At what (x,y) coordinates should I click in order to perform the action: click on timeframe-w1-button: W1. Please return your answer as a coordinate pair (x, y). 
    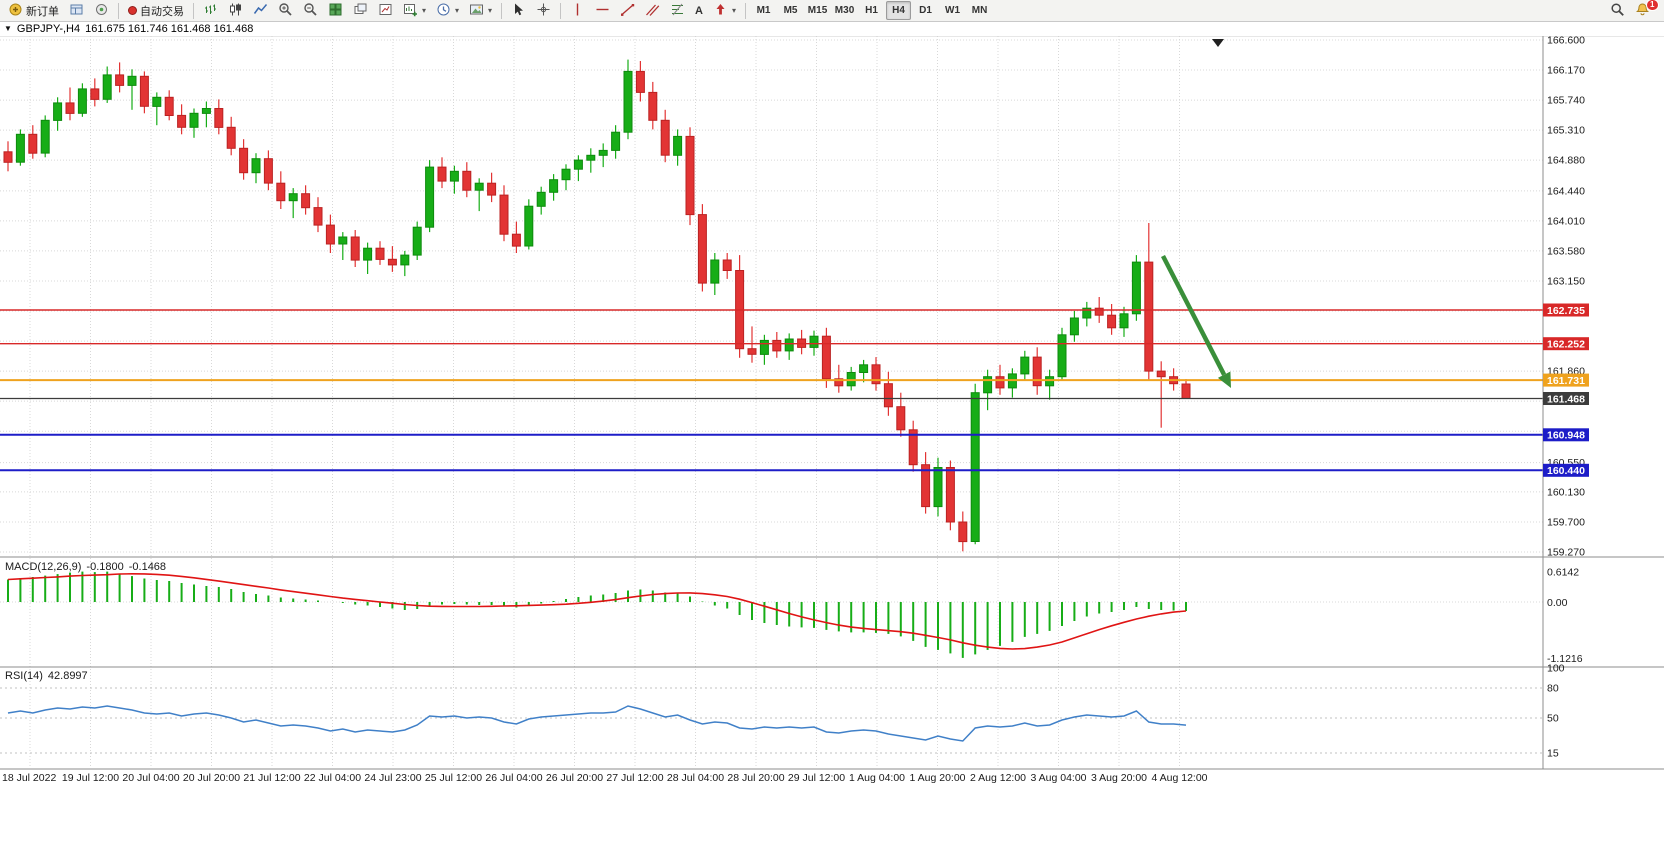
    Looking at the image, I should click on (953, 10).